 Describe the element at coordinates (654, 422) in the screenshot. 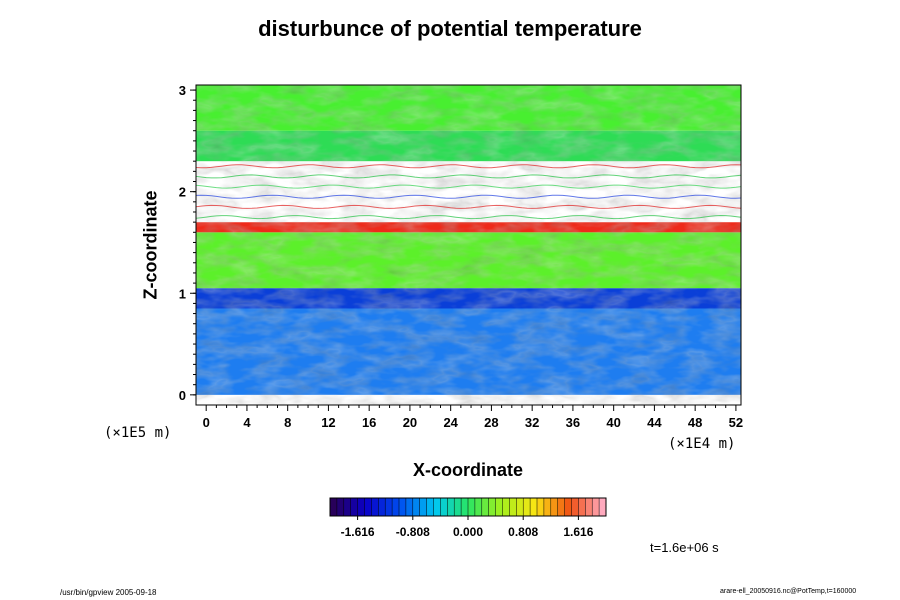

I see `x-tick-label: 44` at that location.